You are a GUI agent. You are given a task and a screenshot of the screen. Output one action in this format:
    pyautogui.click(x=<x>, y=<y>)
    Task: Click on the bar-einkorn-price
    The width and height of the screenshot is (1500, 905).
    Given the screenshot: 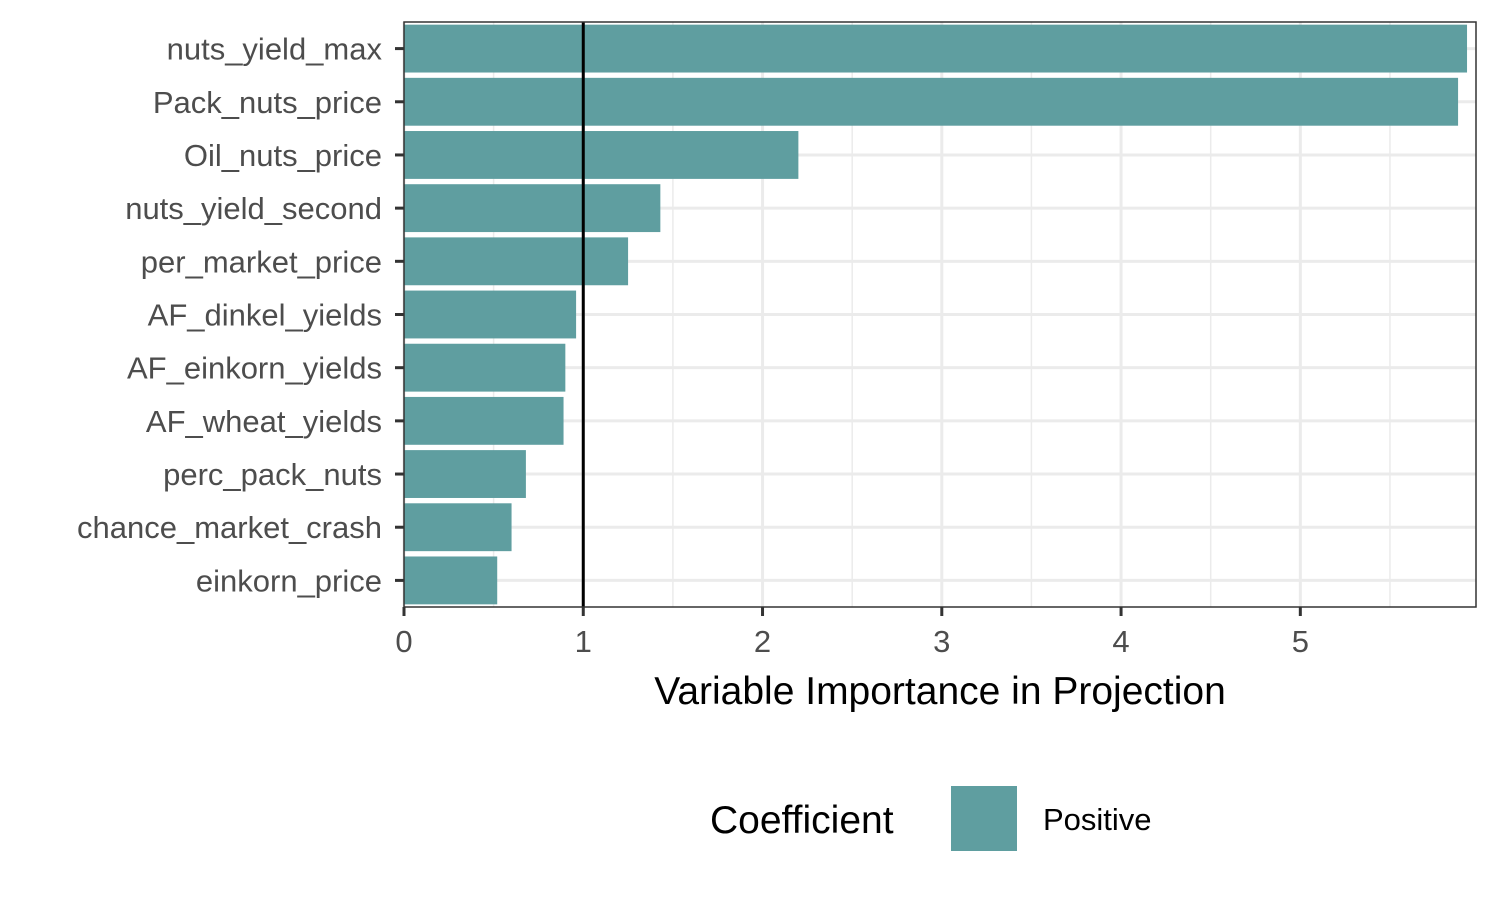 What is the action you would take?
    pyautogui.click(x=451, y=580)
    